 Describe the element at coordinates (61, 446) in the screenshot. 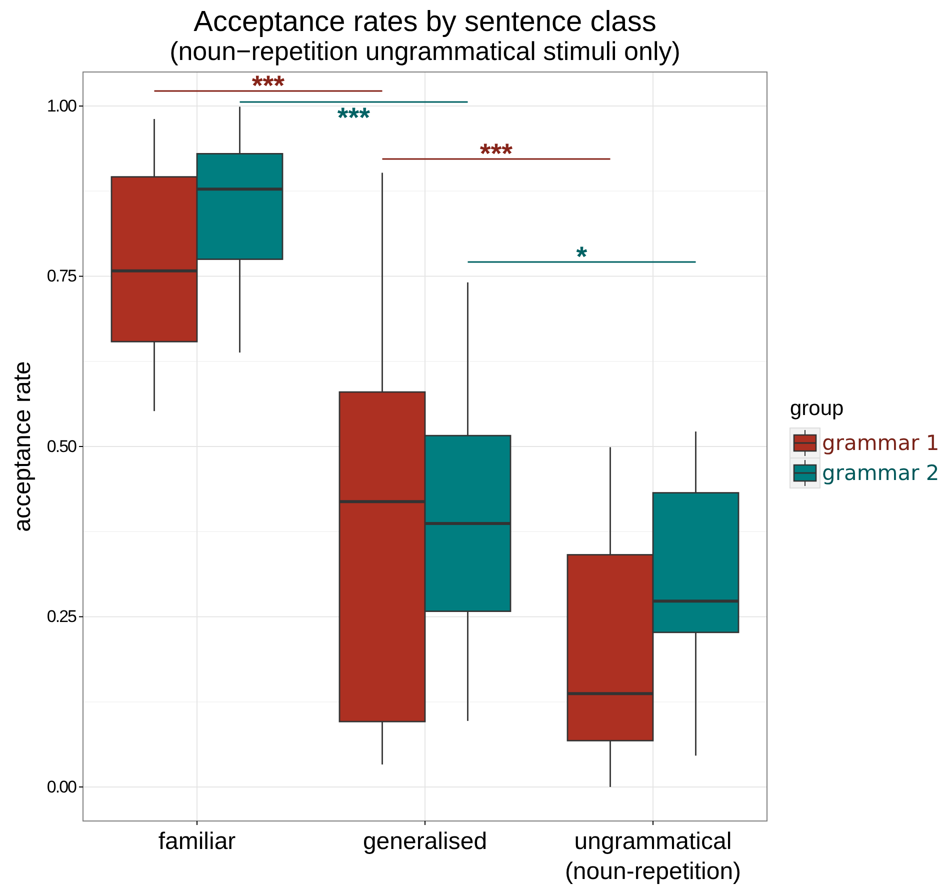

I see `y-tick-label: 0.50` at that location.